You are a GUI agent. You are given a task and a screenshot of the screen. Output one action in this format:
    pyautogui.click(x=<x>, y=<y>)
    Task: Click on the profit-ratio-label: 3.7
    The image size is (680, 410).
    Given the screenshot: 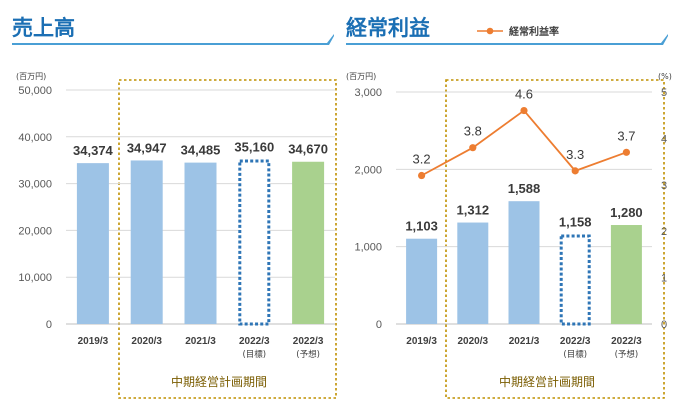 What is the action you would take?
    pyautogui.click(x=626, y=135)
    